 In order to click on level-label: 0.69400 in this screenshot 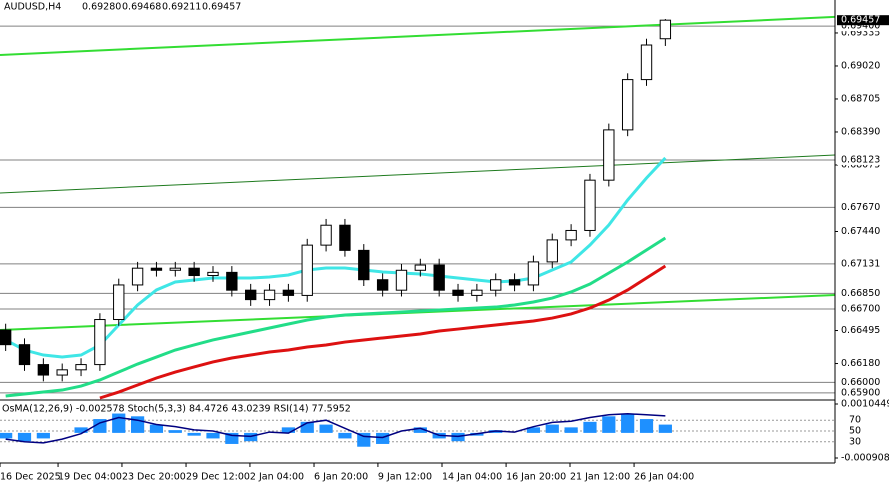, I will do `click(860, 26)`.